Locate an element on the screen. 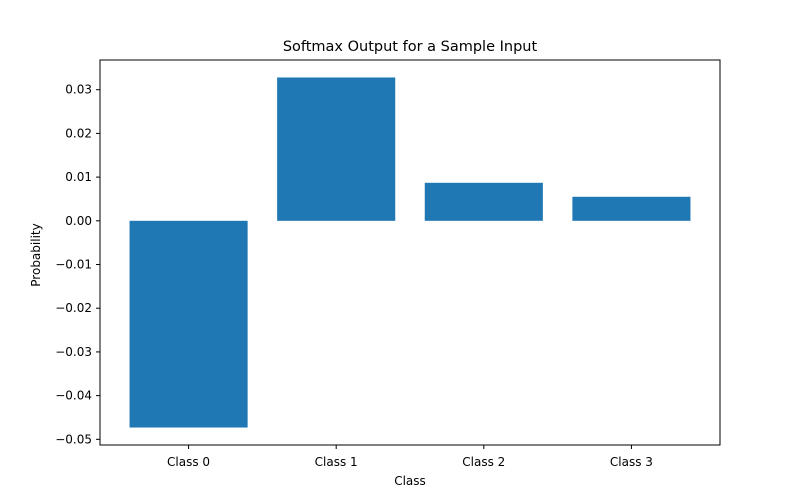 This screenshot has width=800, height=504. x-tick-label: Class 0 is located at coordinates (188, 462).